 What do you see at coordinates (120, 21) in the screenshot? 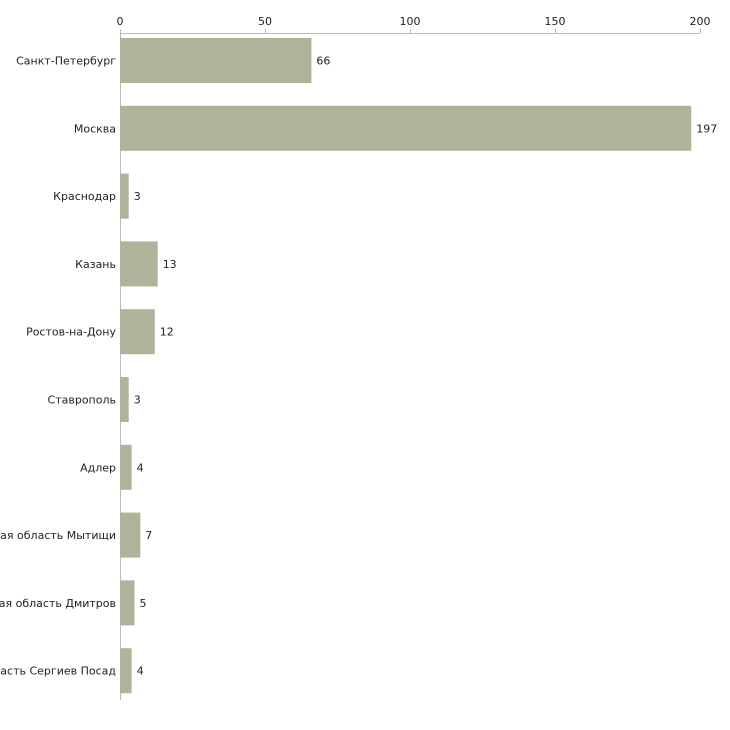
I see `x-tick-label: 0` at bounding box center [120, 21].